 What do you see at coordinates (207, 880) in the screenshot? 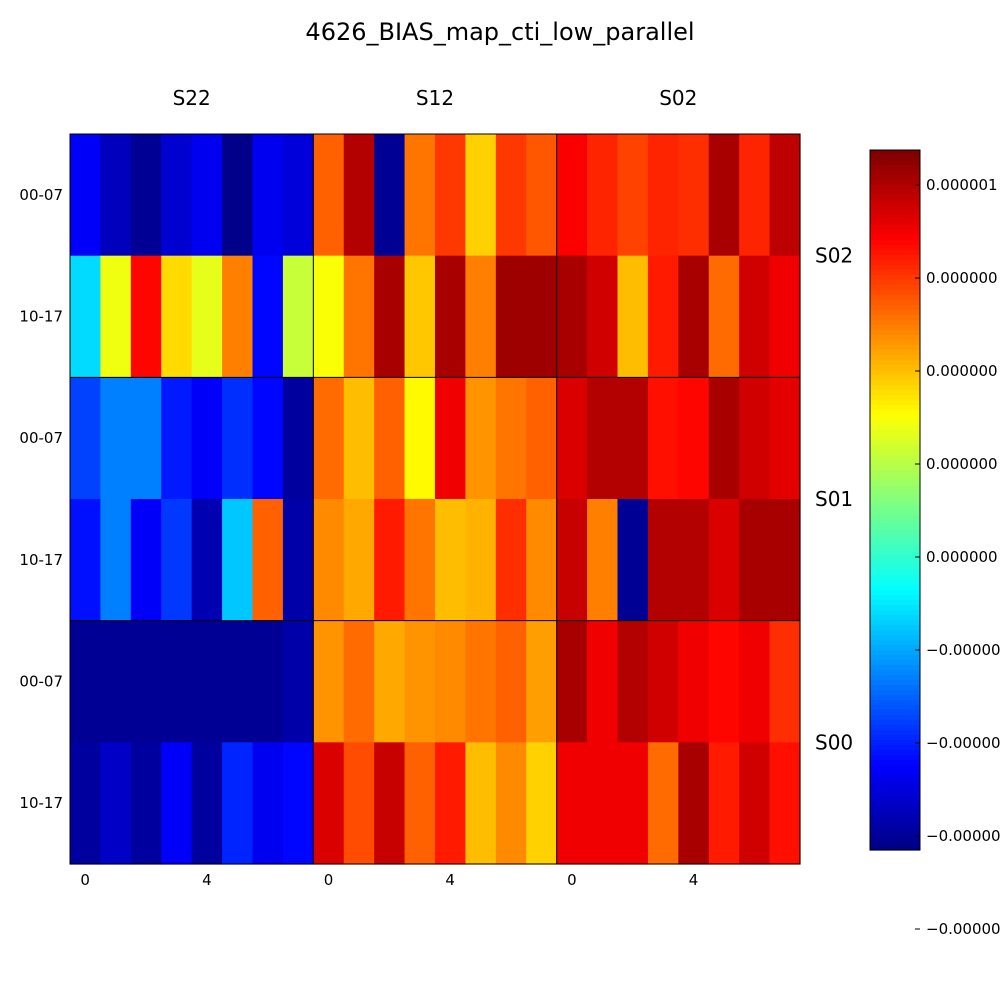
I see `x-tick-label: 4` at bounding box center [207, 880].